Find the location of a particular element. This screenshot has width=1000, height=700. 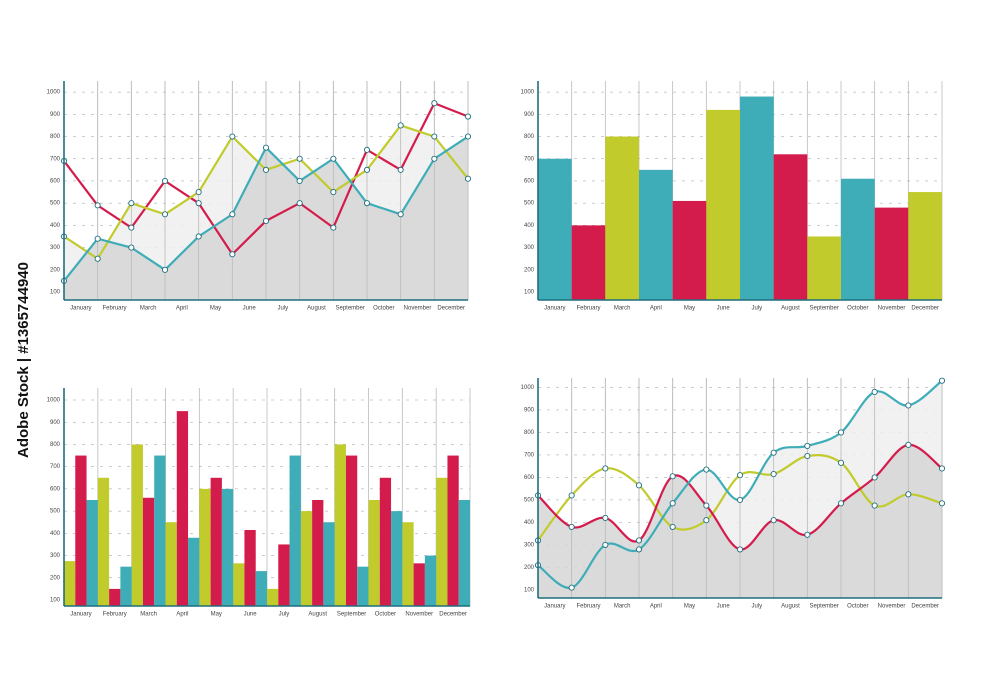

y-tick-label: 900 is located at coordinates (55, 115).